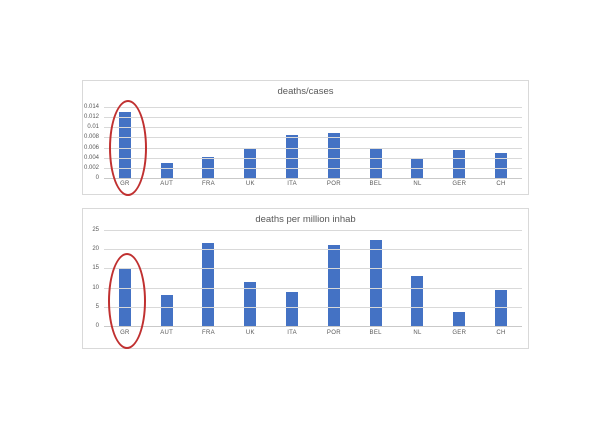 This screenshot has height=425, width=600. Describe the element at coordinates (127, 301) in the screenshot. I see `gr-highlight-ellipse-bottom` at that location.